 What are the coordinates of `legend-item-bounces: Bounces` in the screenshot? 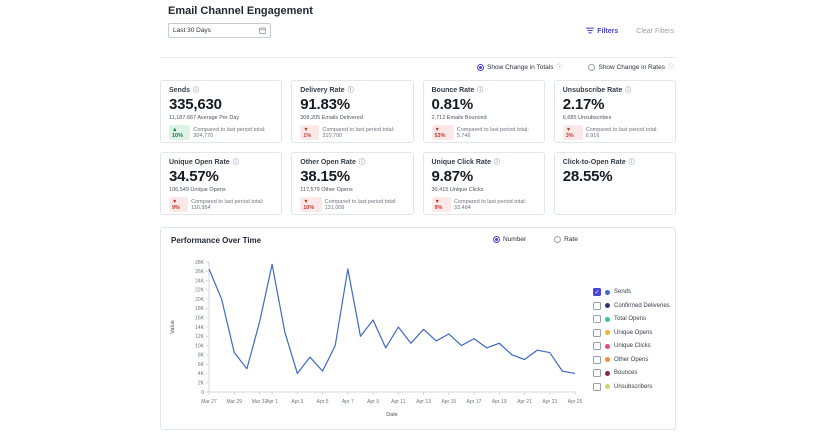 It's located at (631, 373).